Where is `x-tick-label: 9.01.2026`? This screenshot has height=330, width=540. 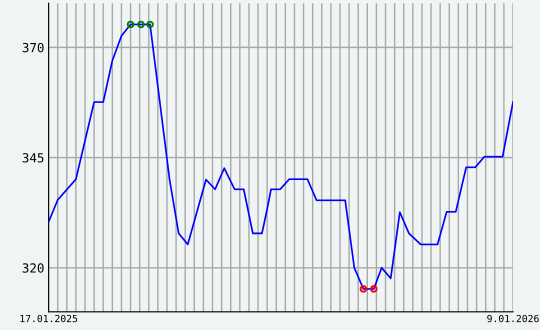
x-tick-label: 9.01.2026 is located at coordinates (513, 318).